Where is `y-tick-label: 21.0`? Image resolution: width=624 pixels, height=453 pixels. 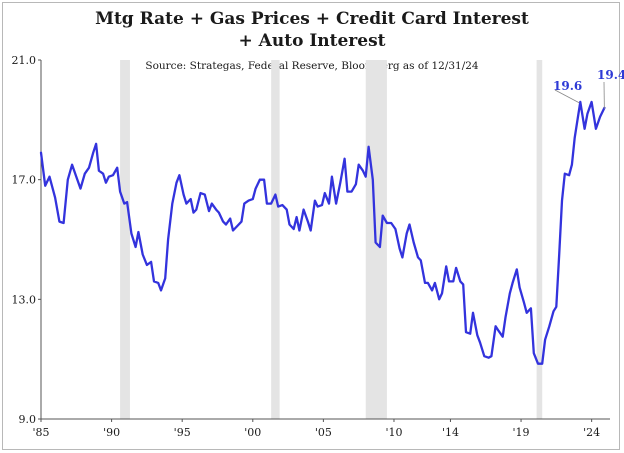
y-tick-label: 21.0 is located at coordinates (24, 60).